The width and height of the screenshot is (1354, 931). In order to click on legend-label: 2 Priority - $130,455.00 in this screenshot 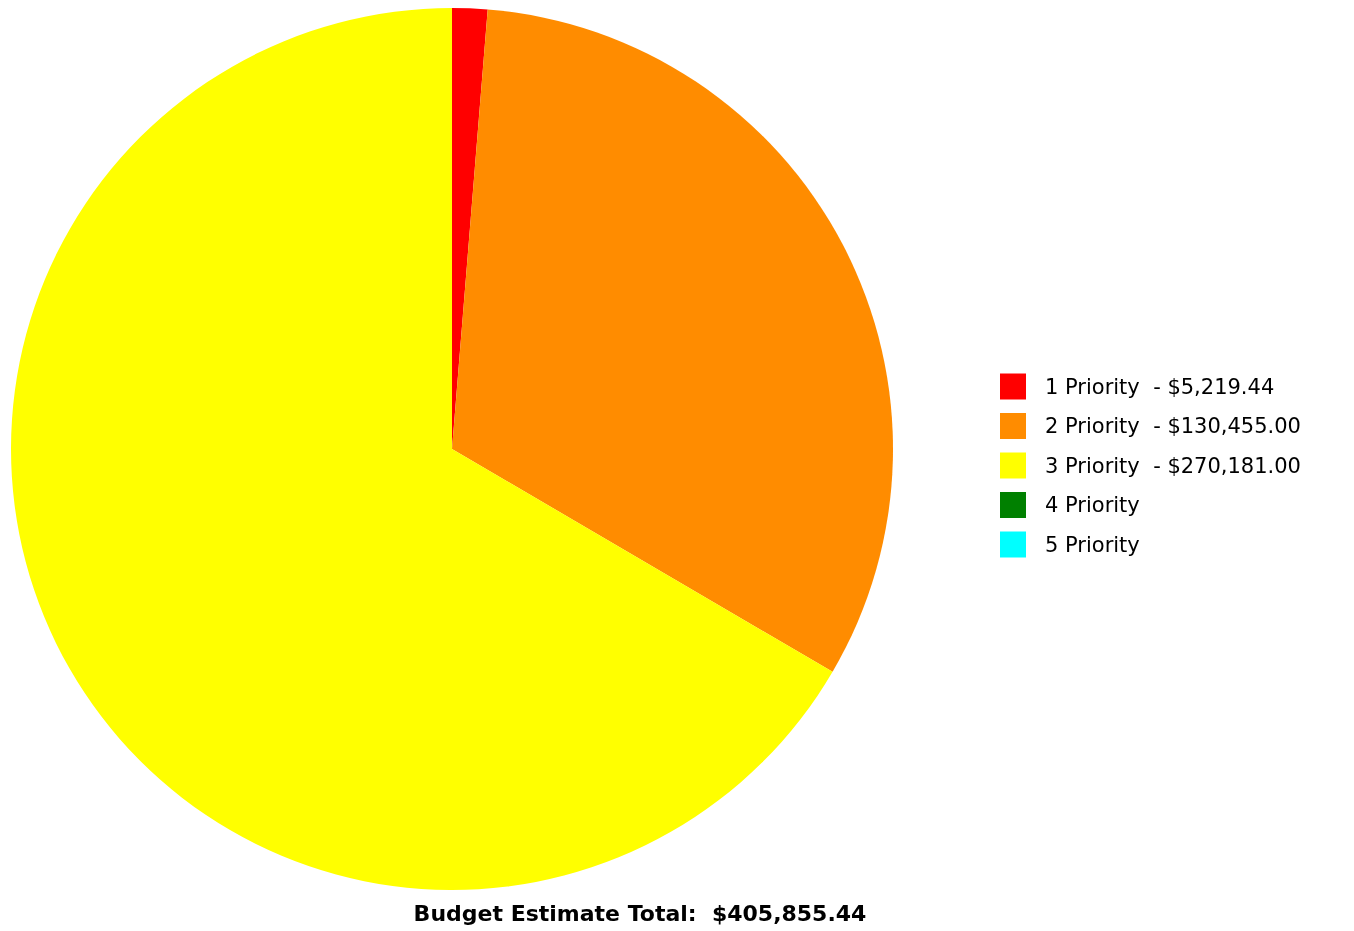, I will do `click(1173, 426)`.